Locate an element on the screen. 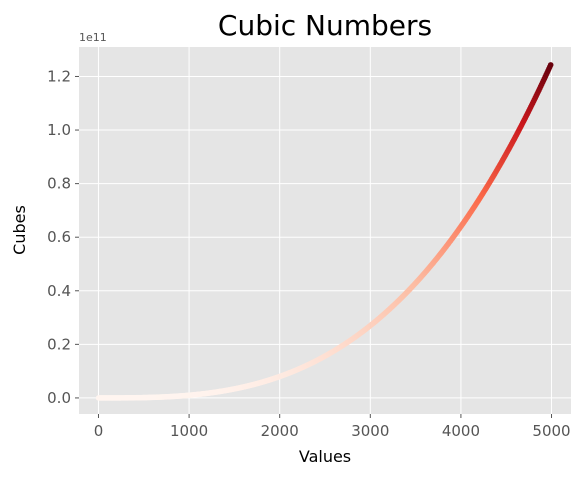  y-axis-ticks: 0.0 0.2 0.4 0.6 0.8 1.0 1.2 is located at coordinates (63, 237).